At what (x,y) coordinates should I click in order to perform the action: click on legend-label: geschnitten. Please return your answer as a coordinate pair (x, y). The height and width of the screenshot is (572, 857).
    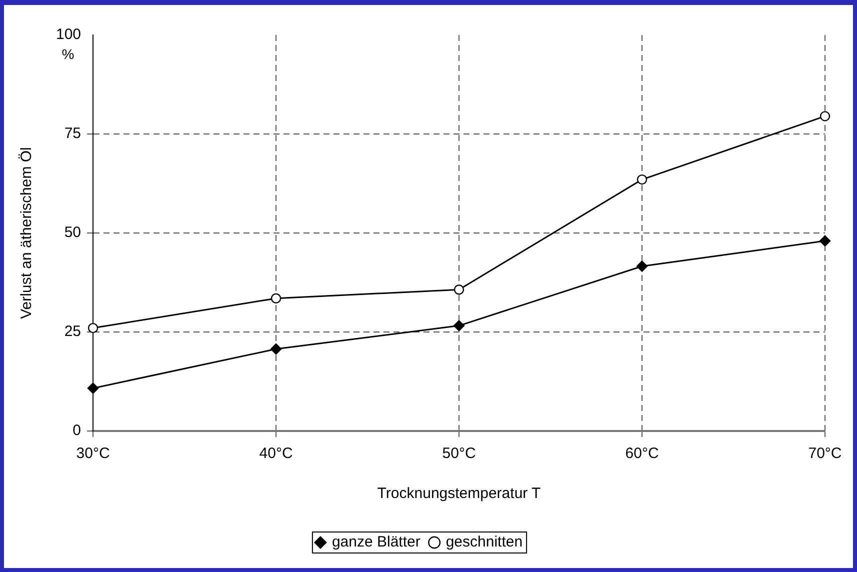
    Looking at the image, I should click on (484, 542).